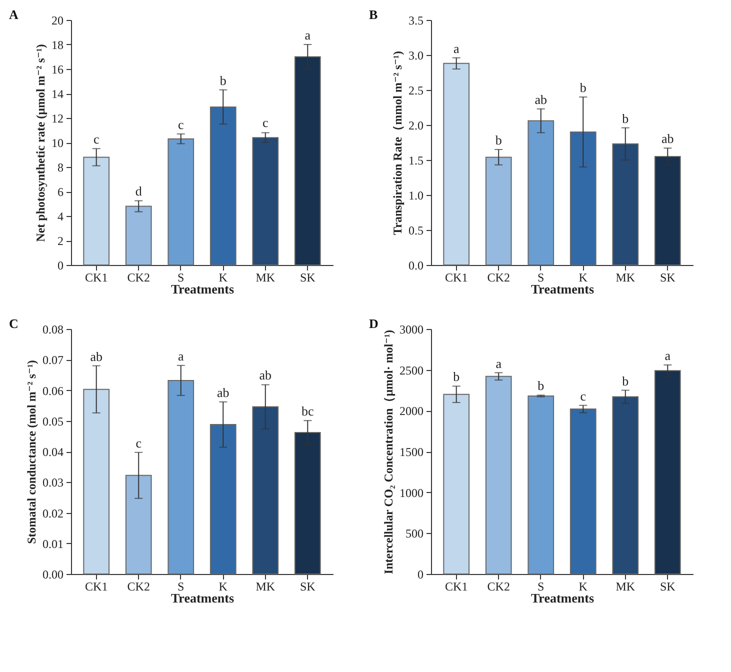 This screenshot has height=672, width=731. I want to click on y-tick-label: 0.02, so click(53, 513).